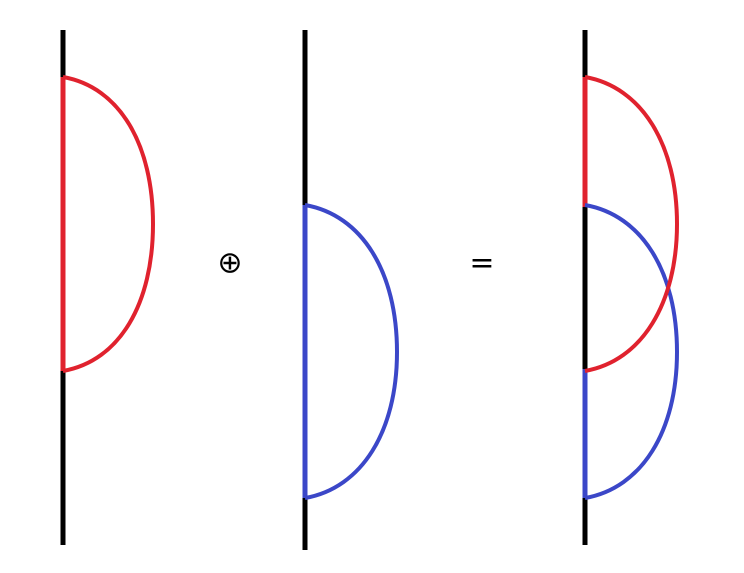 The image size is (744, 573). I want to click on result-red-arc, so click(632, 224).